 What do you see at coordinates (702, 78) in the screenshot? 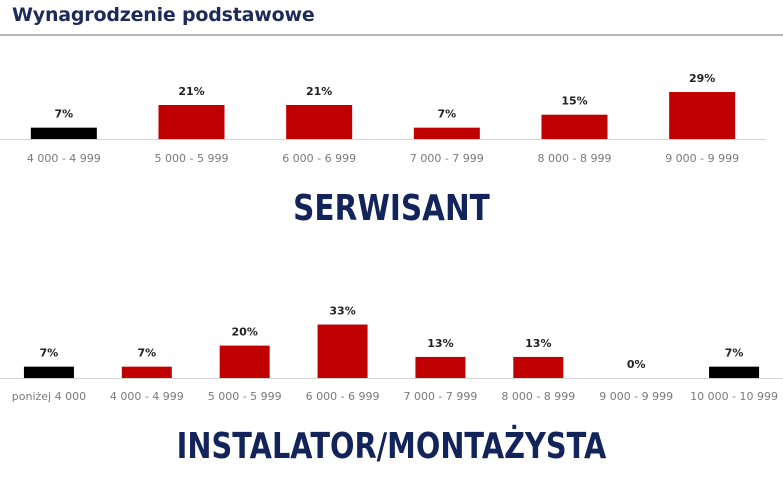
I see `serwisant-data-label: 29%` at bounding box center [702, 78].